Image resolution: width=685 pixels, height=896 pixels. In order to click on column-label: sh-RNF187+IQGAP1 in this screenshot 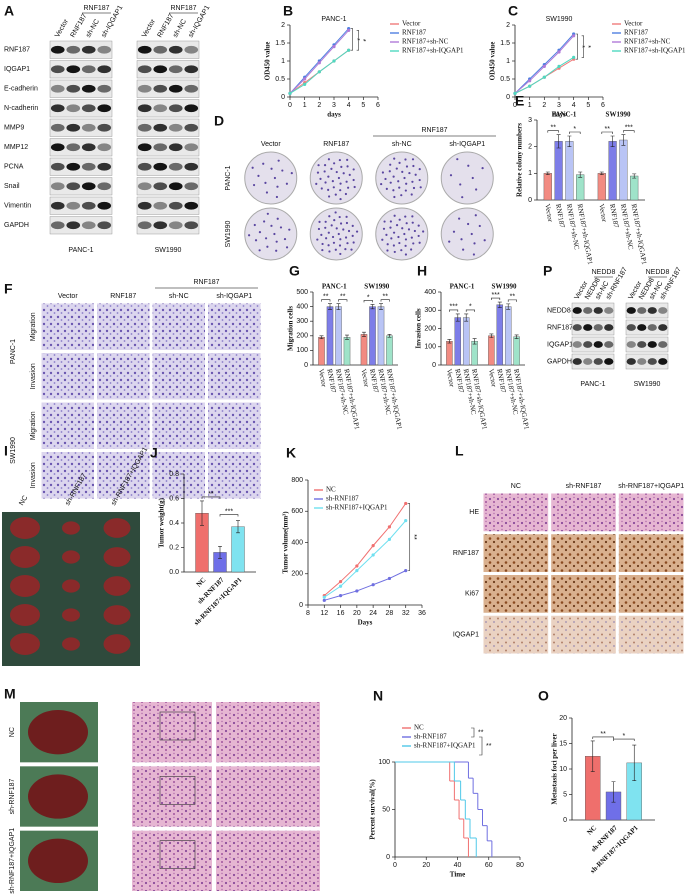, I will do `click(651, 486)`.